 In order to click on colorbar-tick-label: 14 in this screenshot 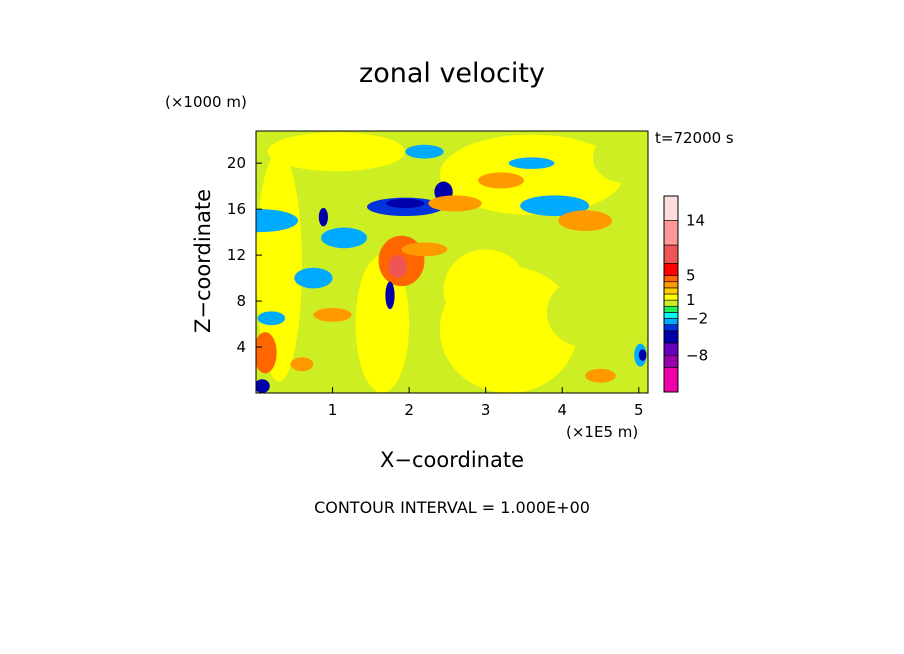, I will do `click(695, 221)`.